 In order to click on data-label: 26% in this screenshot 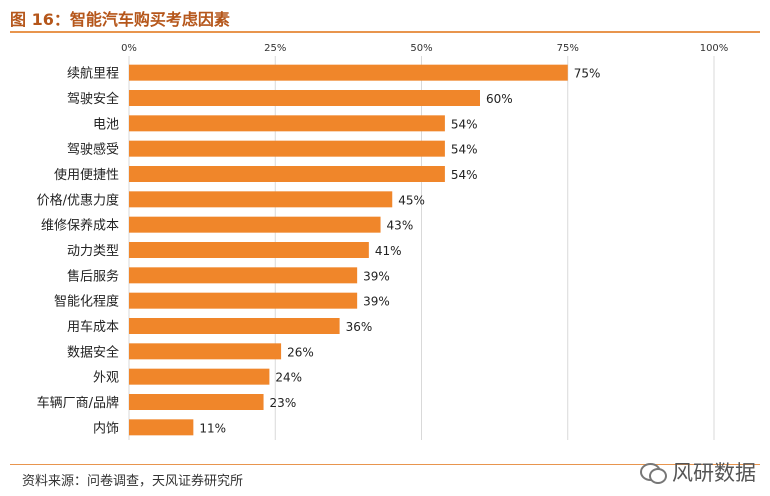, I will do `click(300, 352)`.